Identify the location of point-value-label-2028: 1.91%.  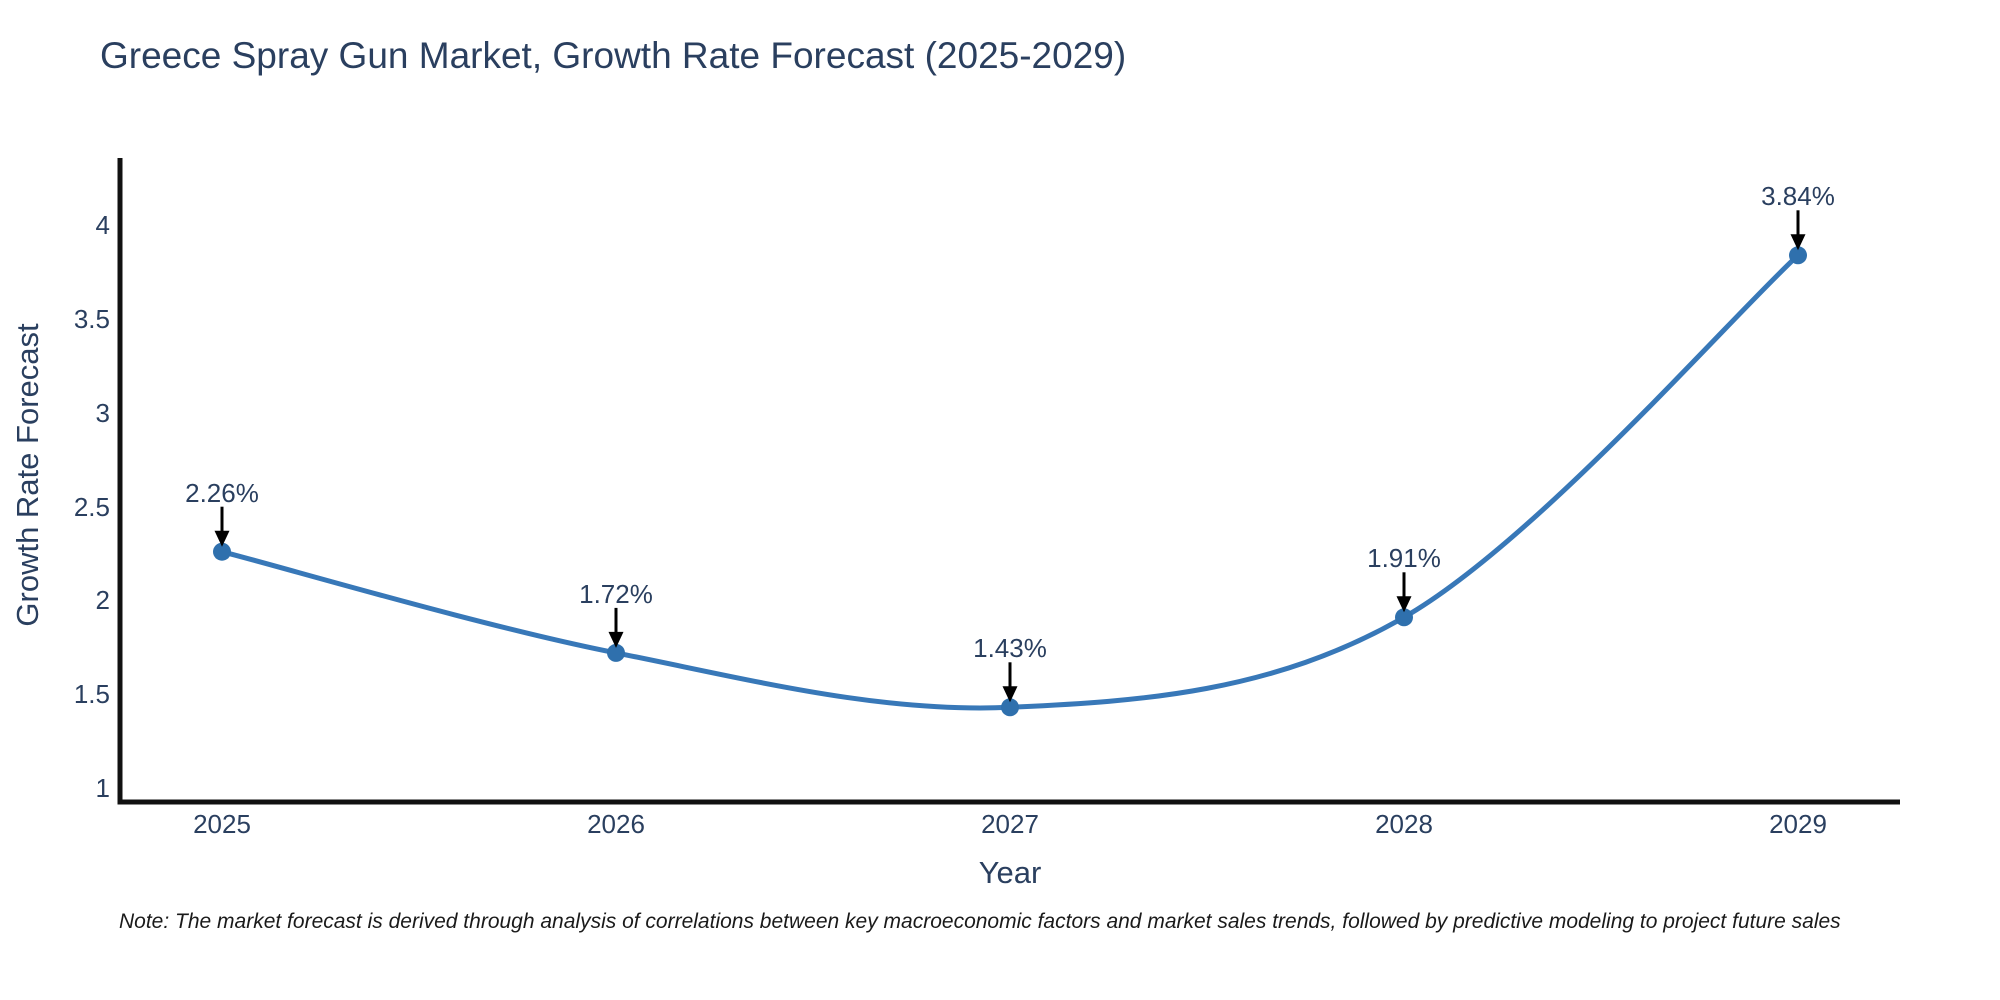
(1404, 558).